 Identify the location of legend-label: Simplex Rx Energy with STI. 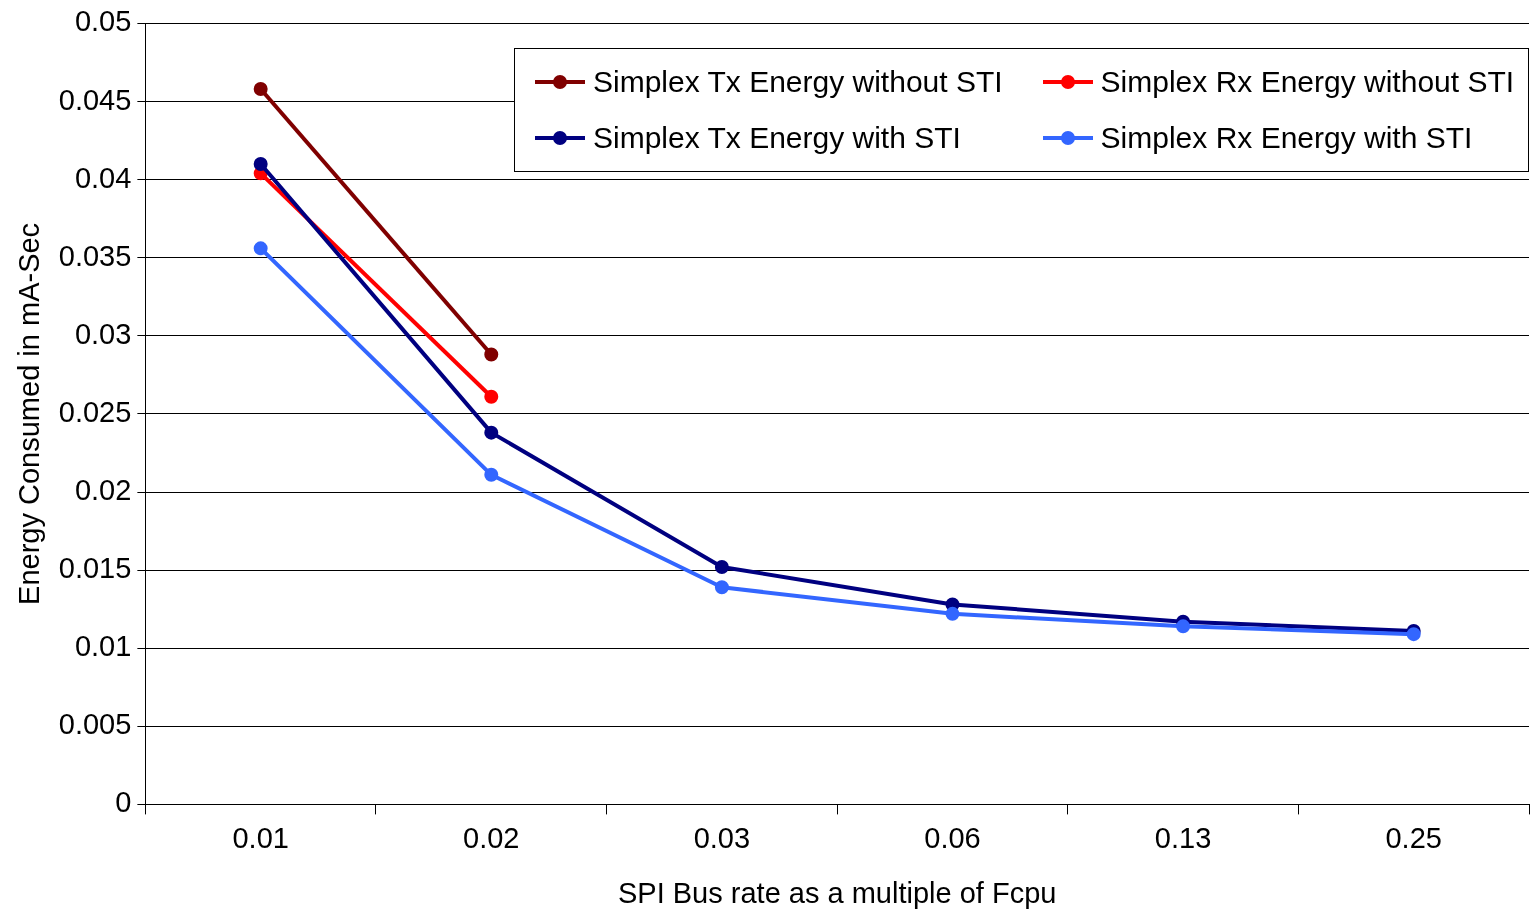
(1286, 138).